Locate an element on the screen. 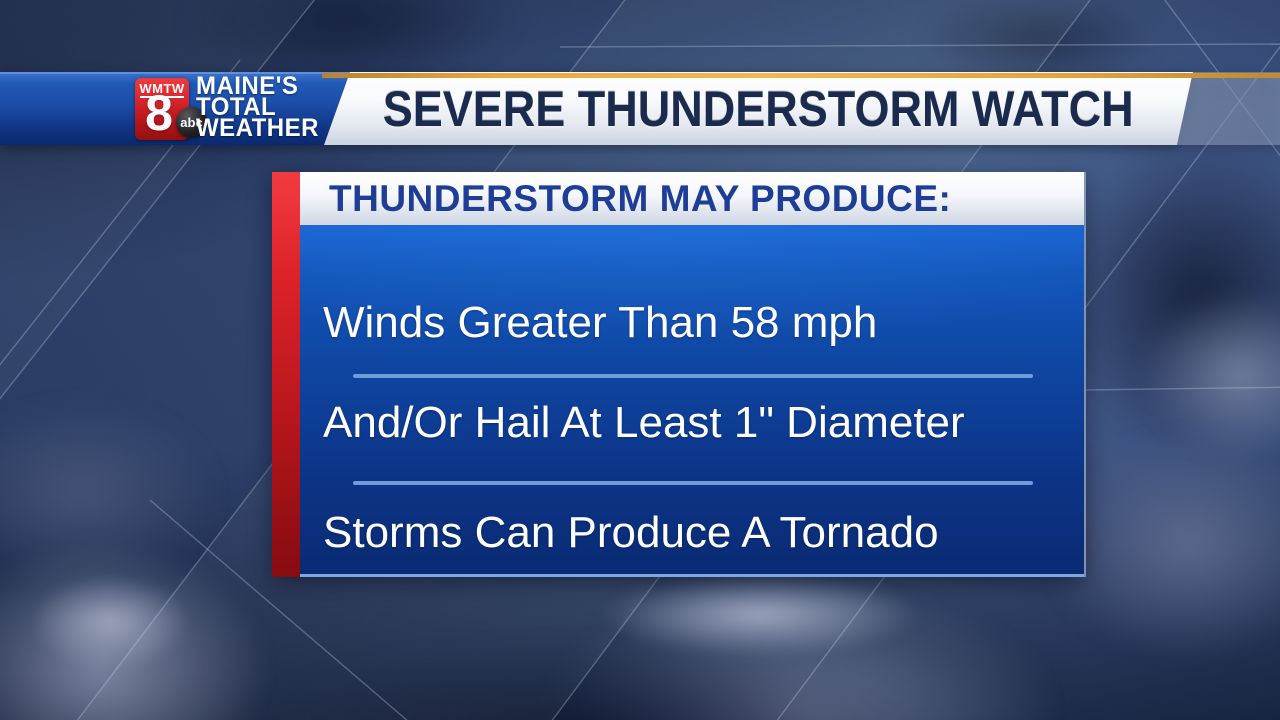 This screenshot has width=1280, height=720. wmtw-call-letters: WMTW is located at coordinates (162, 88).